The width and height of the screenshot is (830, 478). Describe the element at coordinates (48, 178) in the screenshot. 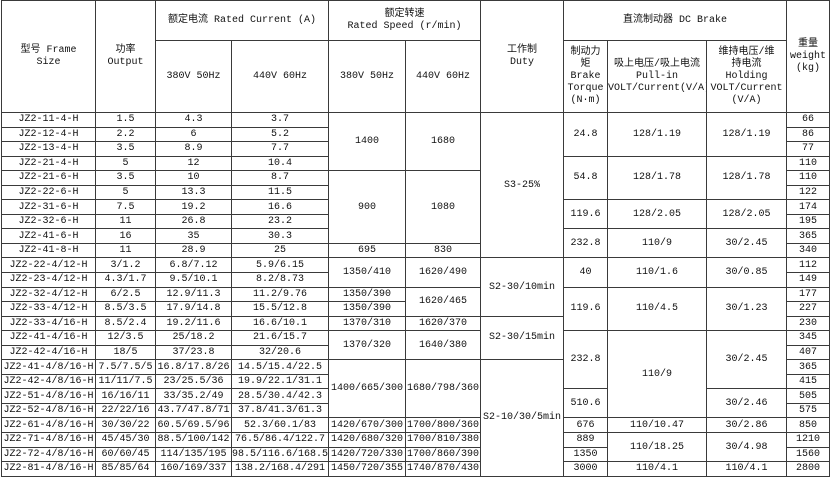

I see `cell-model: JZ2-21-6-H` at that location.